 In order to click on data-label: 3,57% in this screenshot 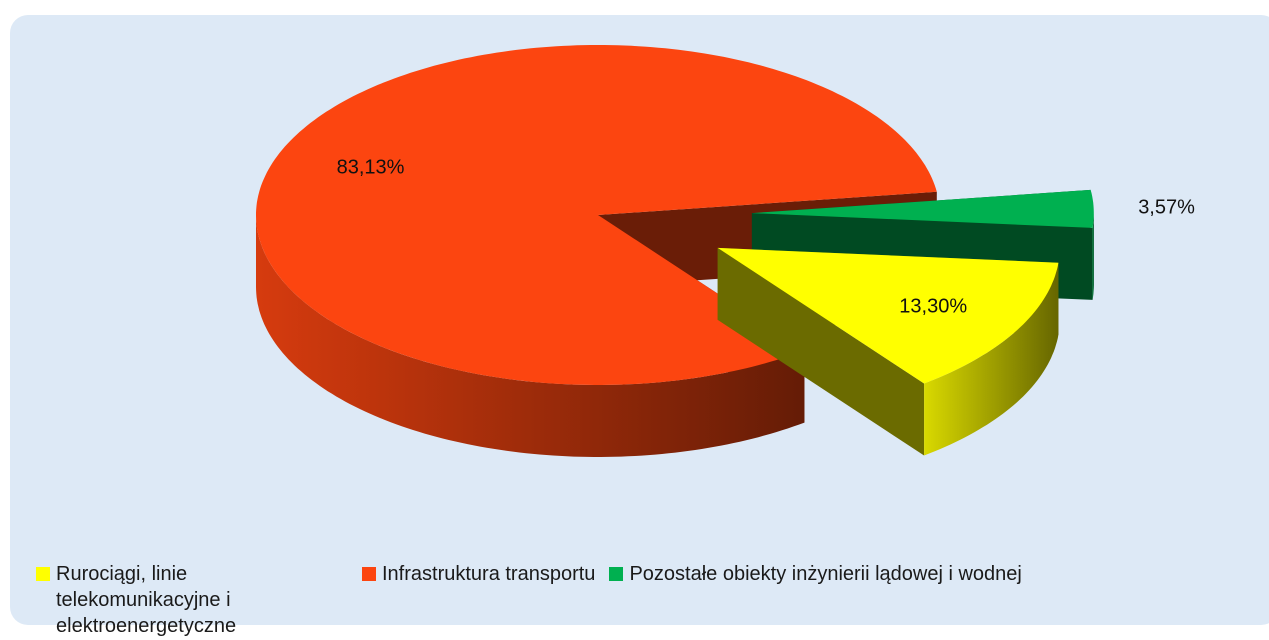, I will do `click(1166, 208)`.